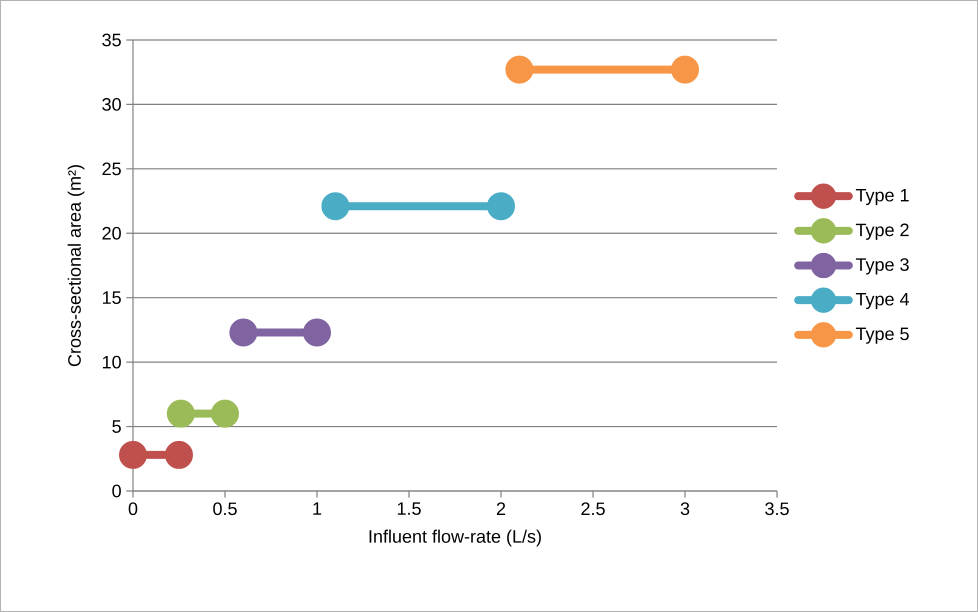  I want to click on y-tick-label: 15, so click(111, 297).